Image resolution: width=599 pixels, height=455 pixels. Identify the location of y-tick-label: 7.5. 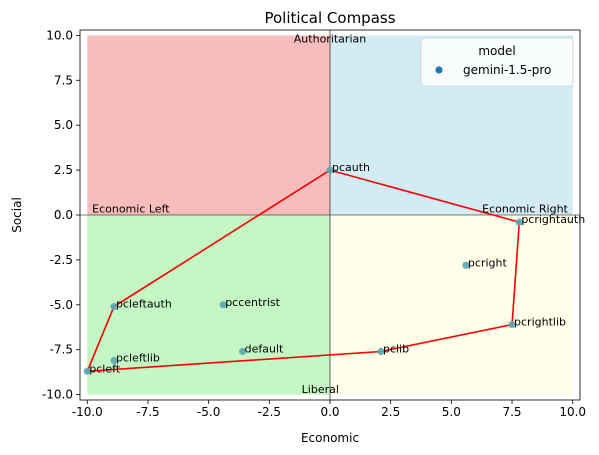
(63, 80).